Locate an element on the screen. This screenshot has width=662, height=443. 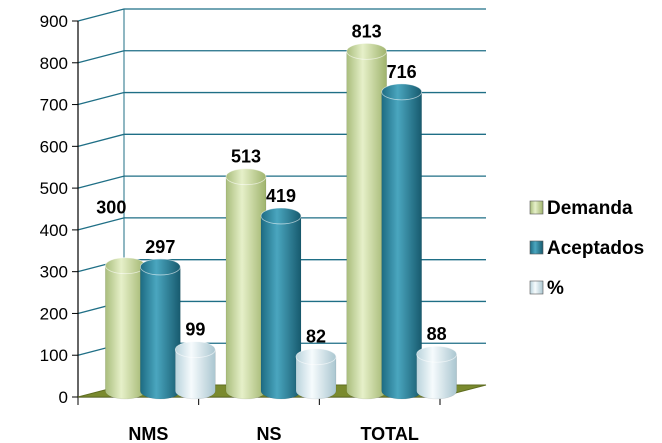
x-axis-labels: NMS NS TOTAL is located at coordinates (273, 433).